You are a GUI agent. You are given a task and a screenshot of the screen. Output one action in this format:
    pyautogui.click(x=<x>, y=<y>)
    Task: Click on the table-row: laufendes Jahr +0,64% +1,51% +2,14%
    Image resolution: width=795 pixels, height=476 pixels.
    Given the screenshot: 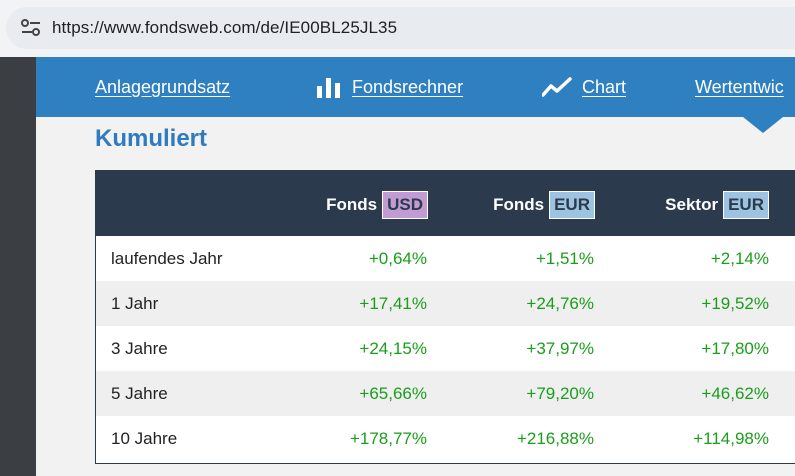 What is the action you would take?
    pyautogui.click(x=445, y=258)
    